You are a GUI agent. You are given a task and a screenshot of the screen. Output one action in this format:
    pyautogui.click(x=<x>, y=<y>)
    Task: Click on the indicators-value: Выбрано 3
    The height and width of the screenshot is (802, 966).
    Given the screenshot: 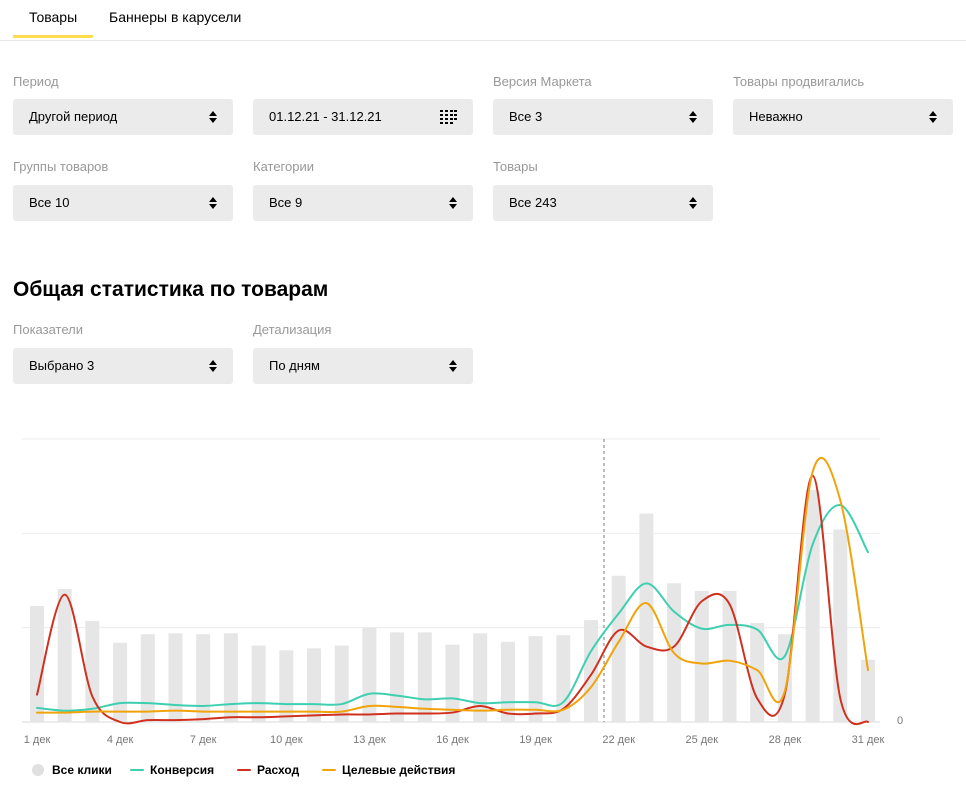 What is the action you would take?
    pyautogui.click(x=62, y=365)
    